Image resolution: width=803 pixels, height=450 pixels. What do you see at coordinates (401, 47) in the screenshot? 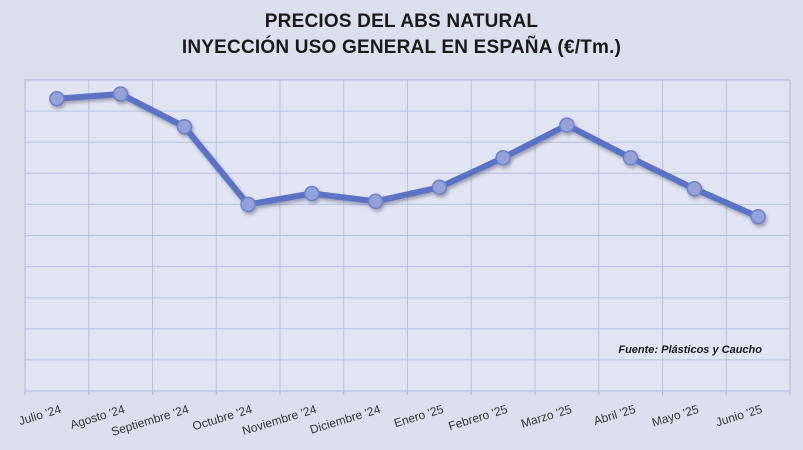
I see `chart-title-line-2: INYECCIÓN USO GENERAL EN ESPAÑA (€/Tm.)` at bounding box center [401, 47].